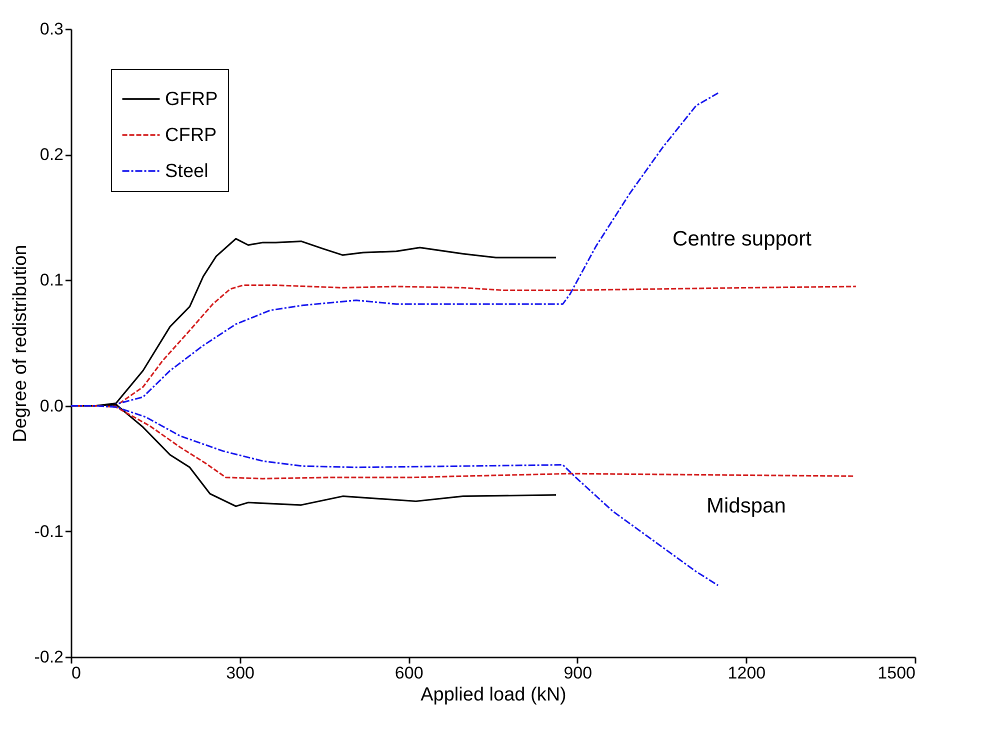 This screenshot has height=740, width=982. What do you see at coordinates (52, 29) in the screenshot?
I see `y-tick-label: 0.3` at bounding box center [52, 29].